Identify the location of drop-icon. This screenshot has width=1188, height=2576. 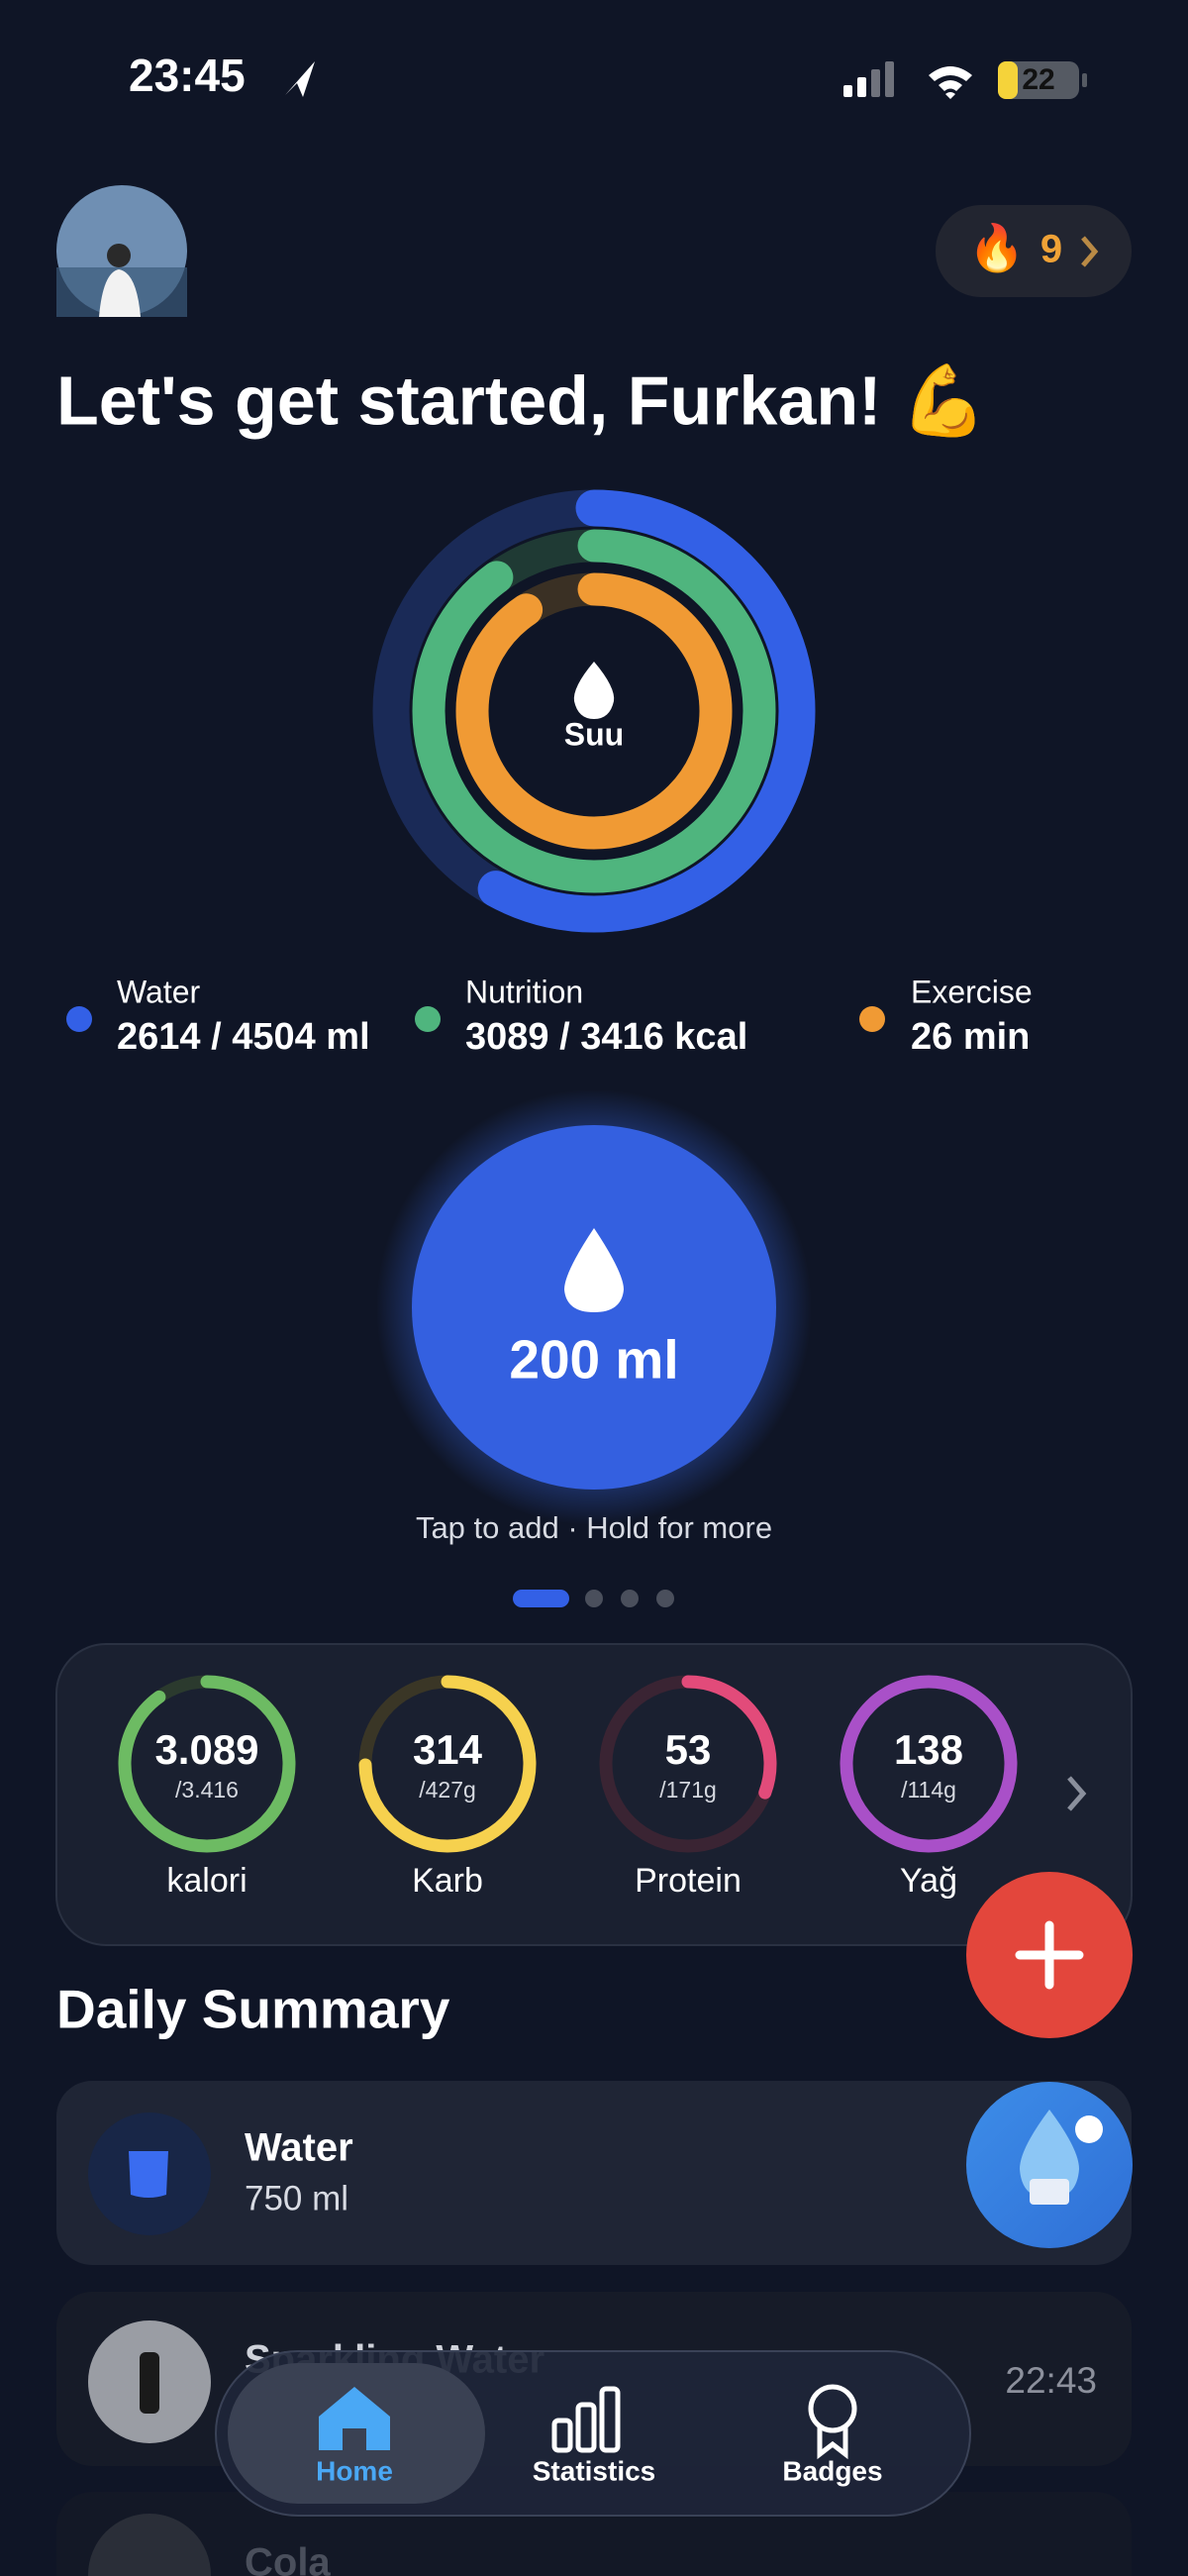
(594, 1270).